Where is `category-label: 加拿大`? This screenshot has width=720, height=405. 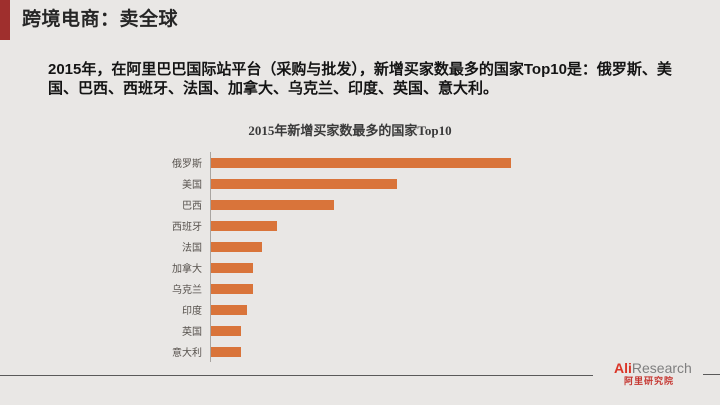 category-label: 加拿大 is located at coordinates (187, 269).